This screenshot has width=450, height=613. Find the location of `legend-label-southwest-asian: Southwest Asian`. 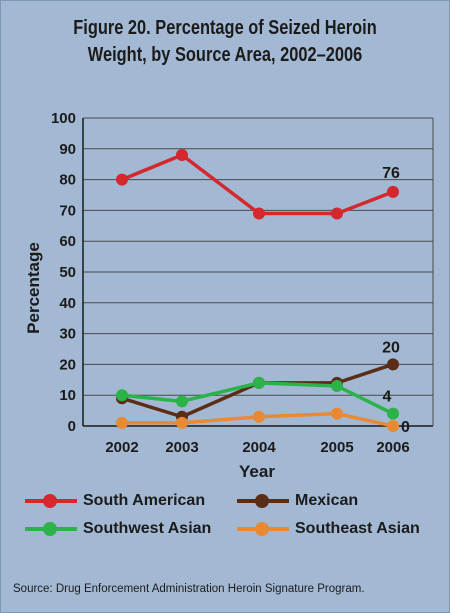

legend-label-southwest-asian: Southwest Asian is located at coordinates (147, 528).